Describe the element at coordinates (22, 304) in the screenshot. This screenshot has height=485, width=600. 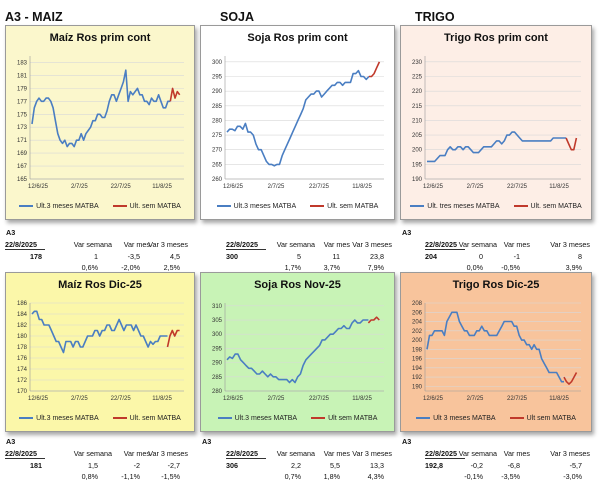
I see `y-tick-label: 186` at that location.